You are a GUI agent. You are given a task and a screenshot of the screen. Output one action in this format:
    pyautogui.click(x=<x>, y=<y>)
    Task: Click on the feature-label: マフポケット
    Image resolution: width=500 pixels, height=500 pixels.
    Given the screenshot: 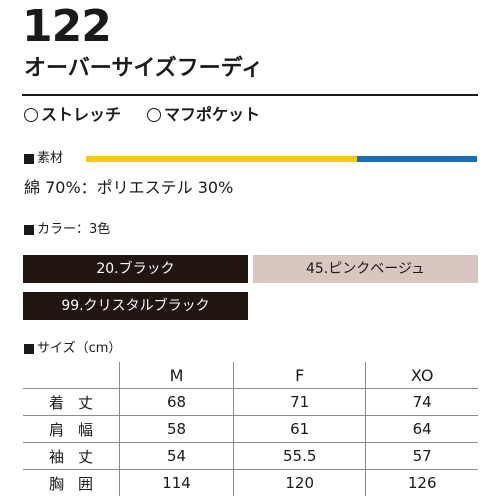 What is the action you would take?
    pyautogui.click(x=212, y=114)
    